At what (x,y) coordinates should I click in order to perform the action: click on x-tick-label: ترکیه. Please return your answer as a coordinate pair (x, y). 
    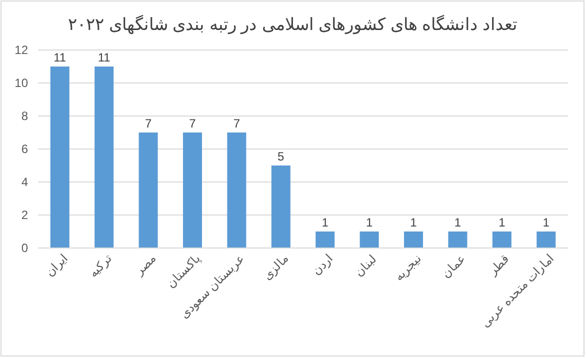
    Looking at the image, I should click on (100, 266).